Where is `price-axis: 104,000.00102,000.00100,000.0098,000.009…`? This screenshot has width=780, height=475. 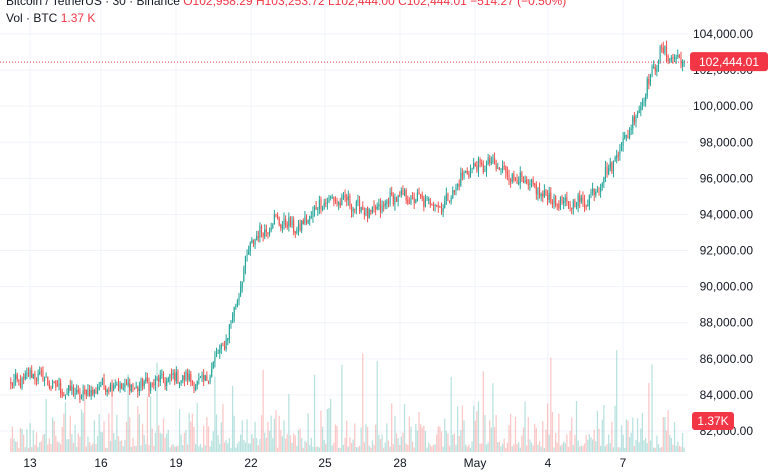 price-axis: 104,000.00102,000.00100,000.0098,000.009… is located at coordinates (734, 235).